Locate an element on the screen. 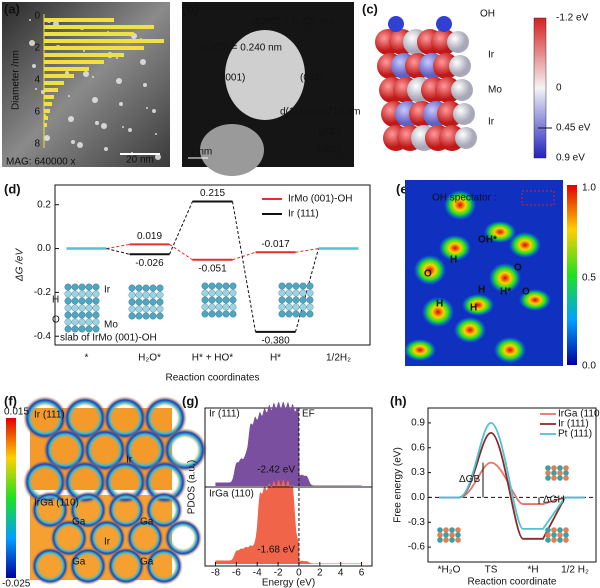  axis-tick: 6 is located at coordinates (37, 112).